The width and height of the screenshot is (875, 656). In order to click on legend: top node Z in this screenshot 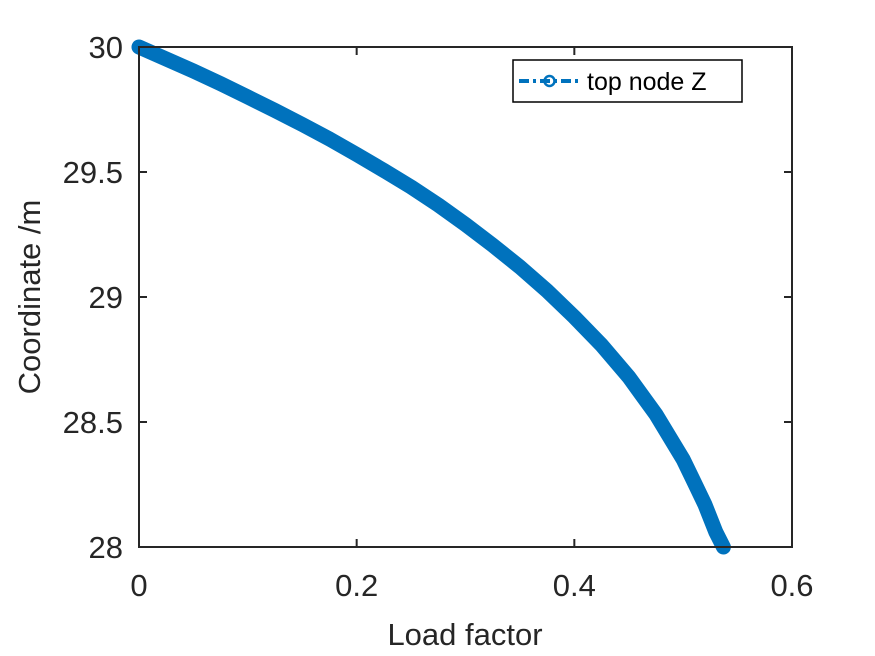, I will do `click(627, 81)`.